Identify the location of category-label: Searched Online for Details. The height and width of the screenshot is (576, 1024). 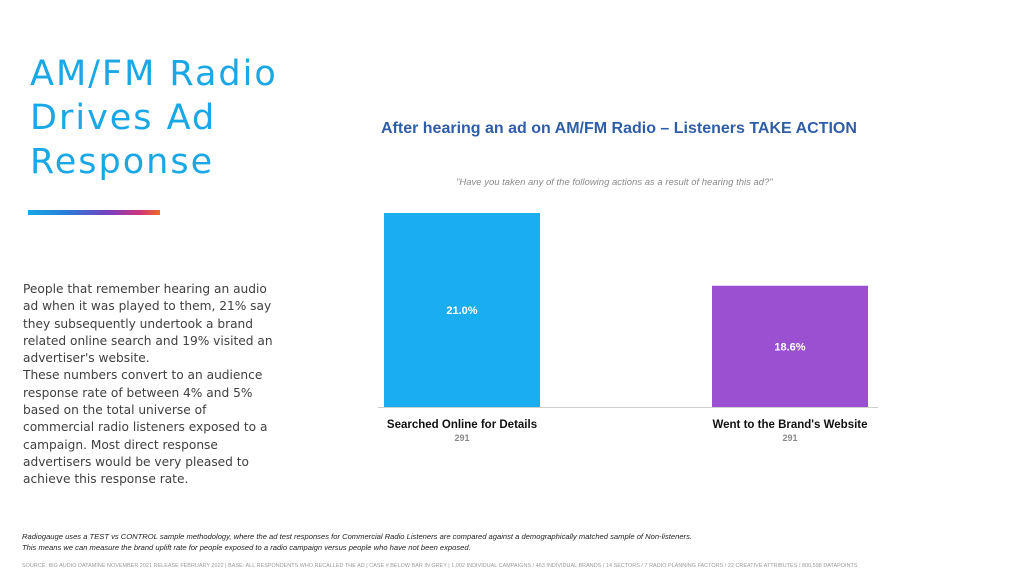
(462, 425).